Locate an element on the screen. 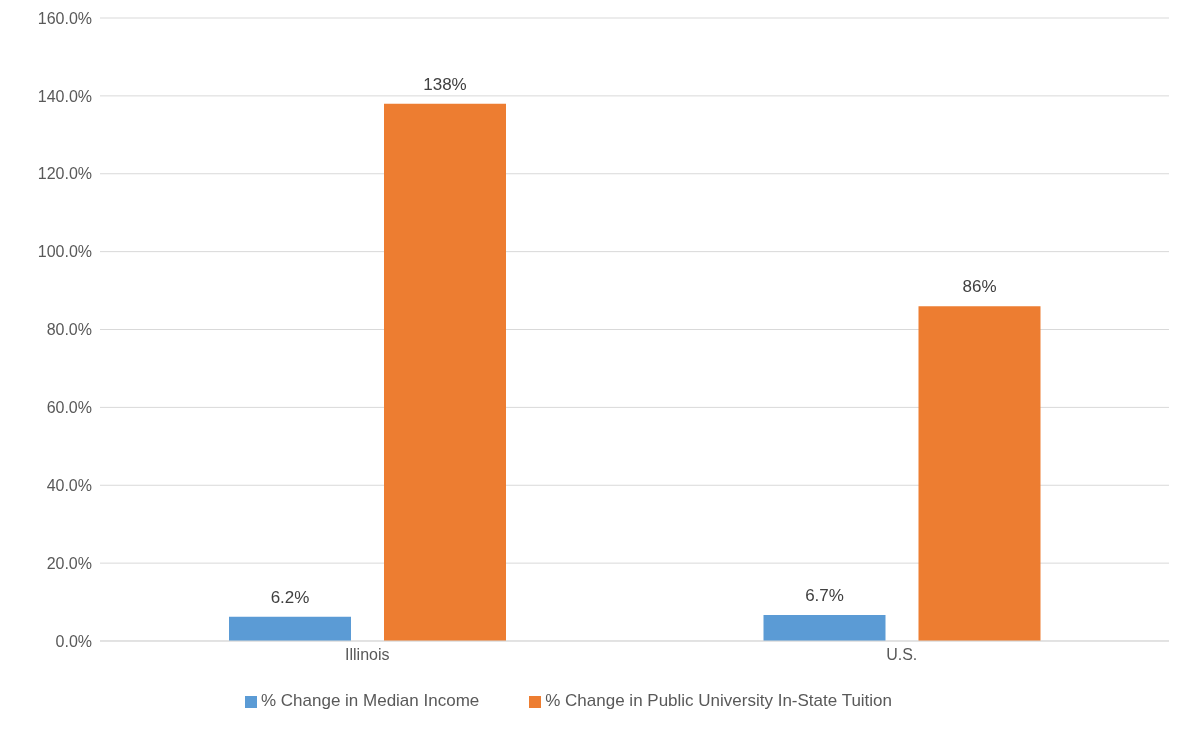  y-tick-label: 60.0% is located at coordinates (69, 408).